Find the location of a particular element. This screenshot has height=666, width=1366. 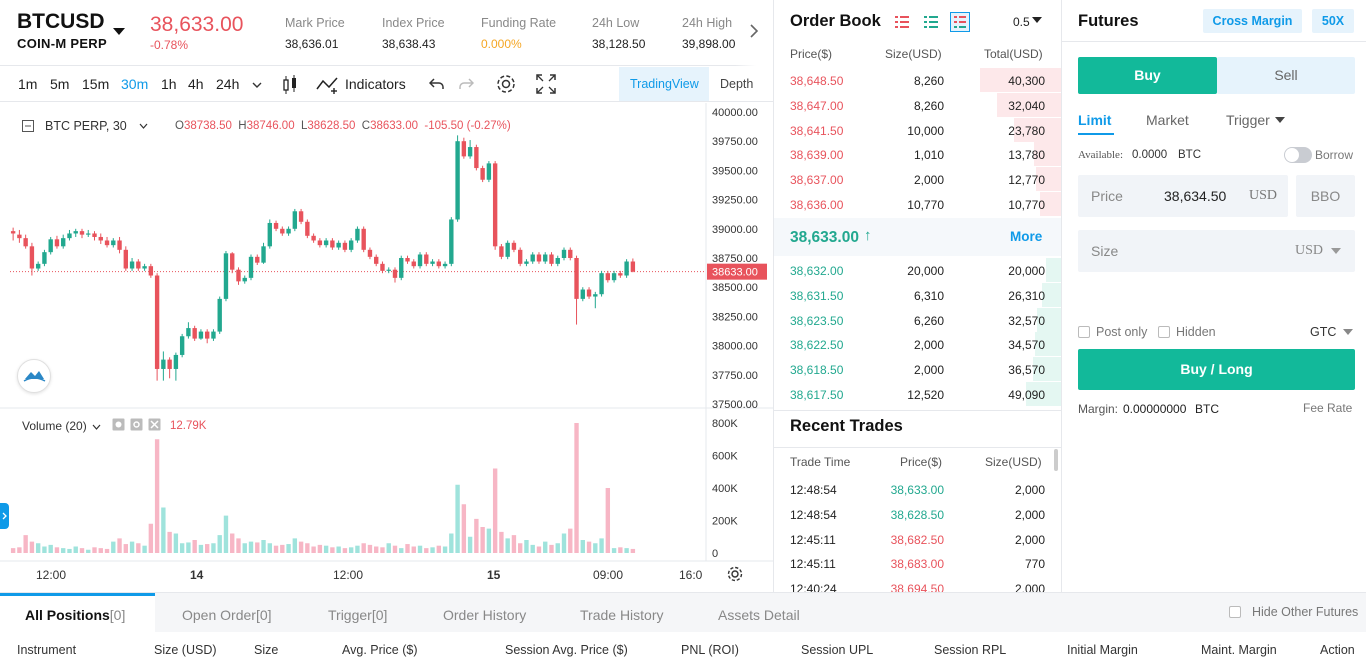

orderbook-bids-row: 38,632.00 20,000 20,000 is located at coordinates (918, 270).